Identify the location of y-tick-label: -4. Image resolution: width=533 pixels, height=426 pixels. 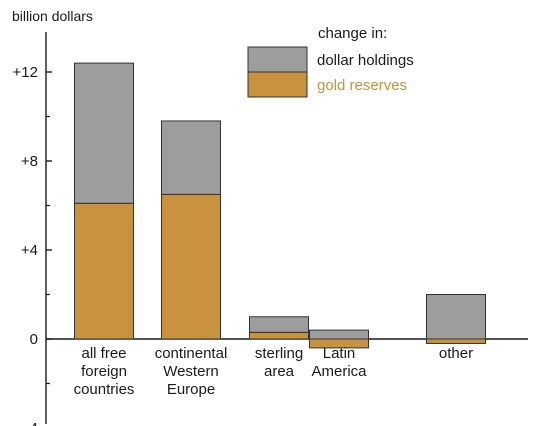
(31, 423).